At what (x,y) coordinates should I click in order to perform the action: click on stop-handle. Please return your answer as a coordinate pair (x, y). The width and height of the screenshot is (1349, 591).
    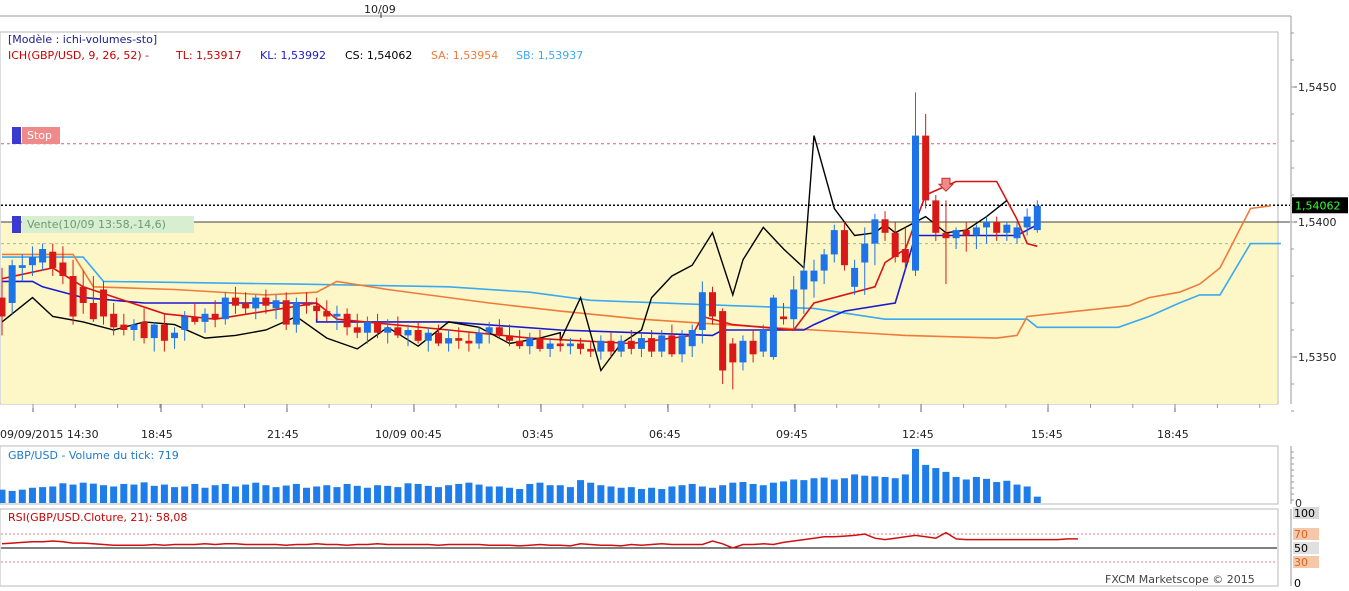
    Looking at the image, I should click on (16, 135).